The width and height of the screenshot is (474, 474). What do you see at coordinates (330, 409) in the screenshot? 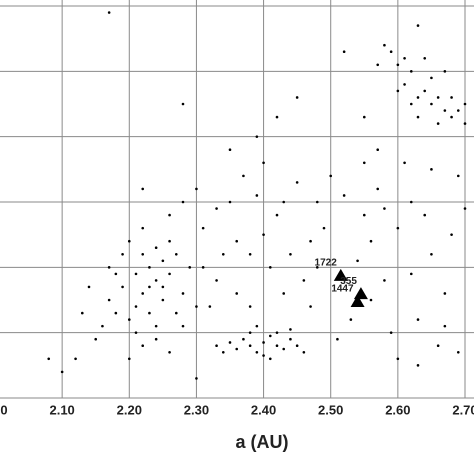
I see `x-tick-label: 2.50` at bounding box center [330, 409].